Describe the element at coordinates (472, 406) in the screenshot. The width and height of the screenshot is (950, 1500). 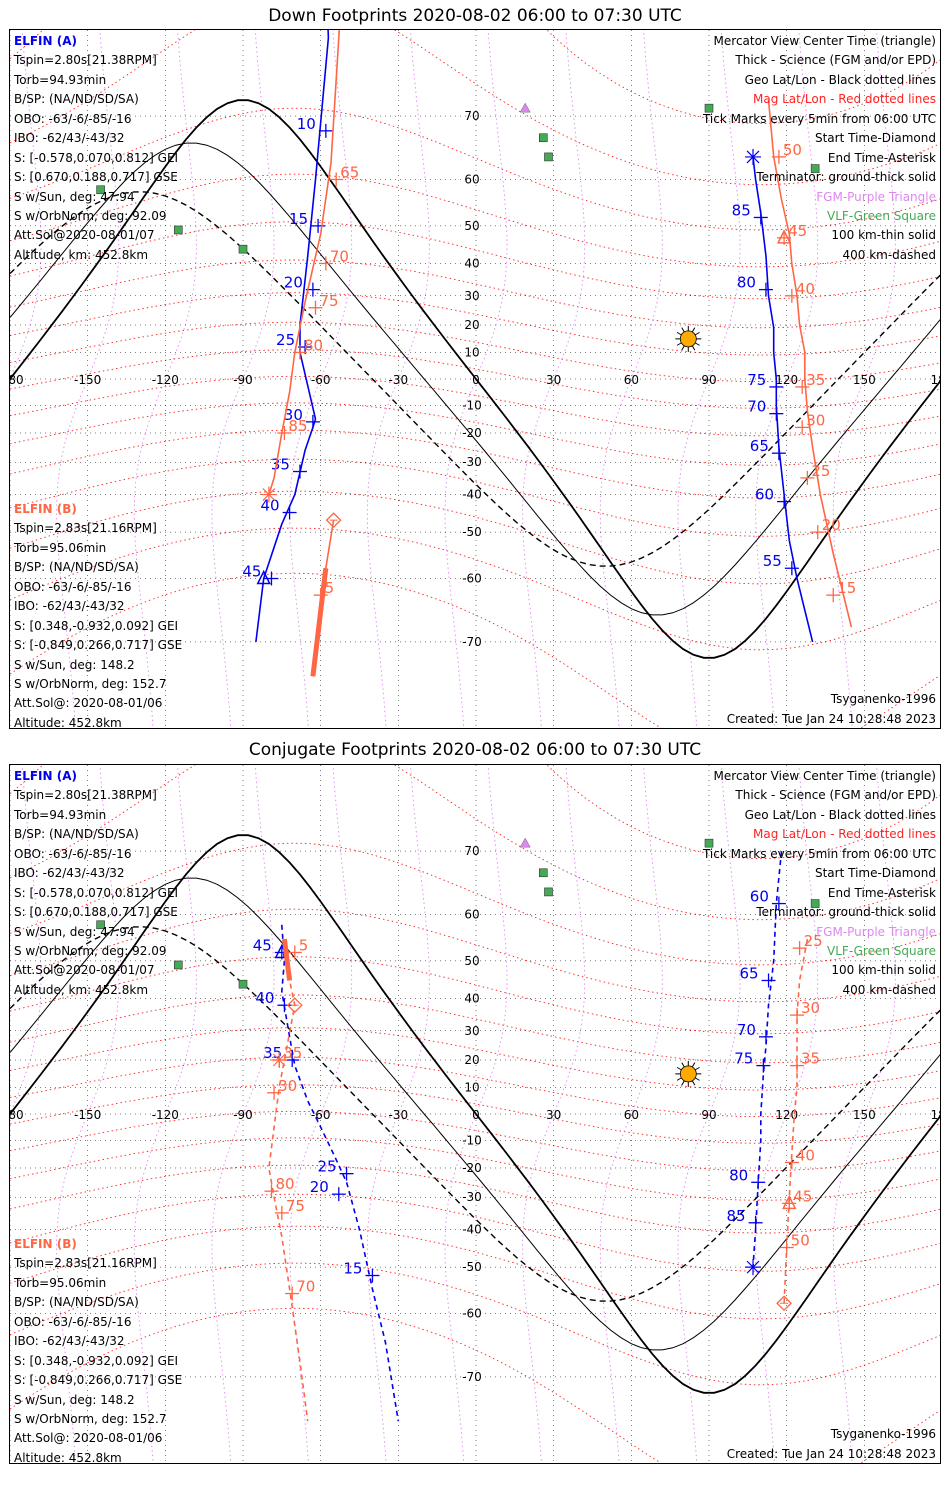
I see `lat-tick-label: -10` at that location.